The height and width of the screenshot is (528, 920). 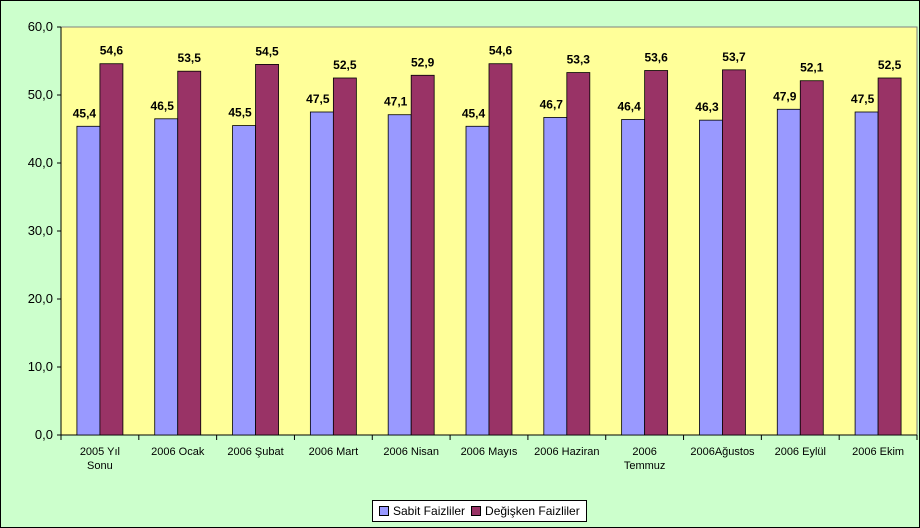 I want to click on data-label: 46,5, so click(x=163, y=106).